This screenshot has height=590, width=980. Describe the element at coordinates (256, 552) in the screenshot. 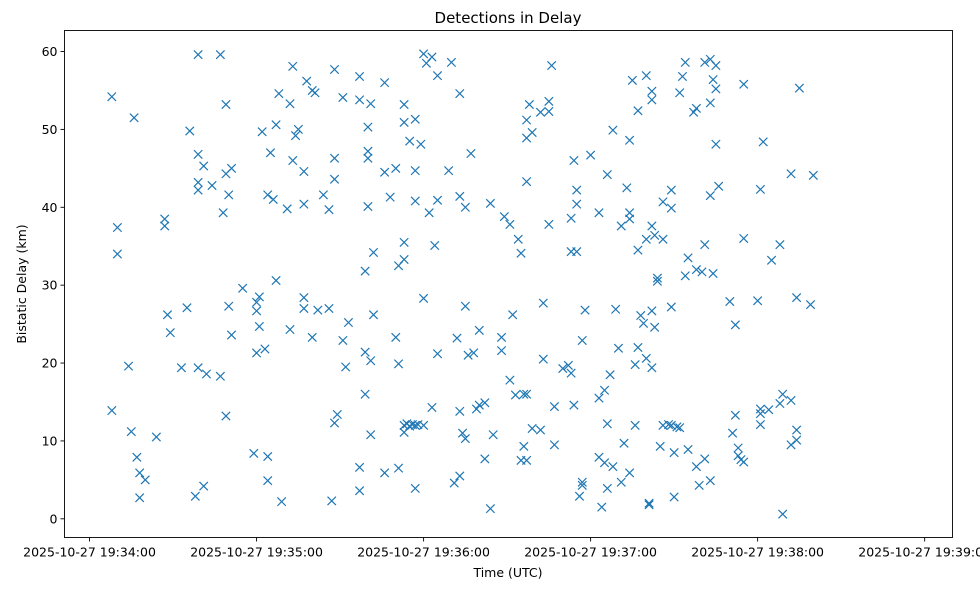

I see `x-tick-label: 2025-10-27 19:35:00` at that location.